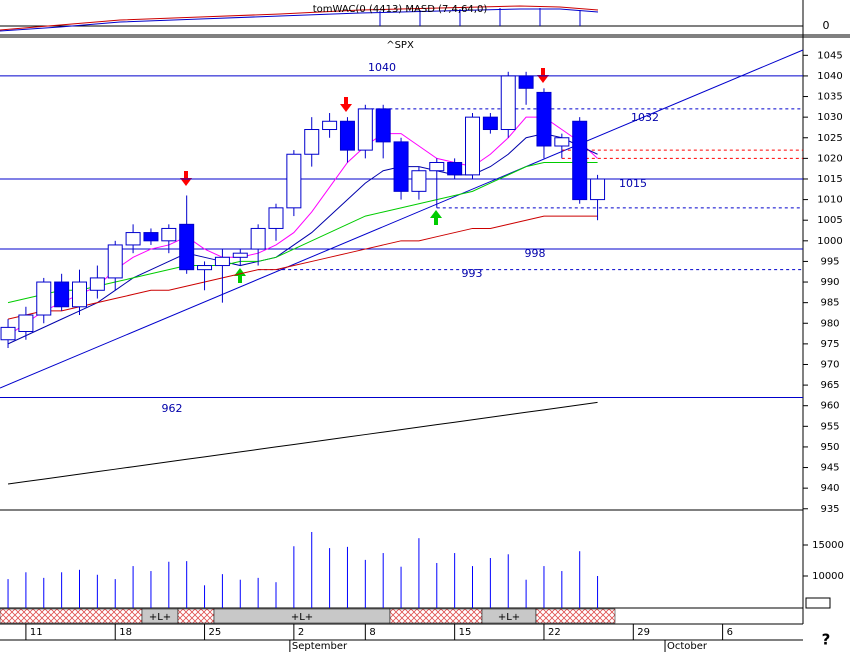 The width and height of the screenshot is (850, 652). I want to click on y-tick-label: 955, so click(829, 426).